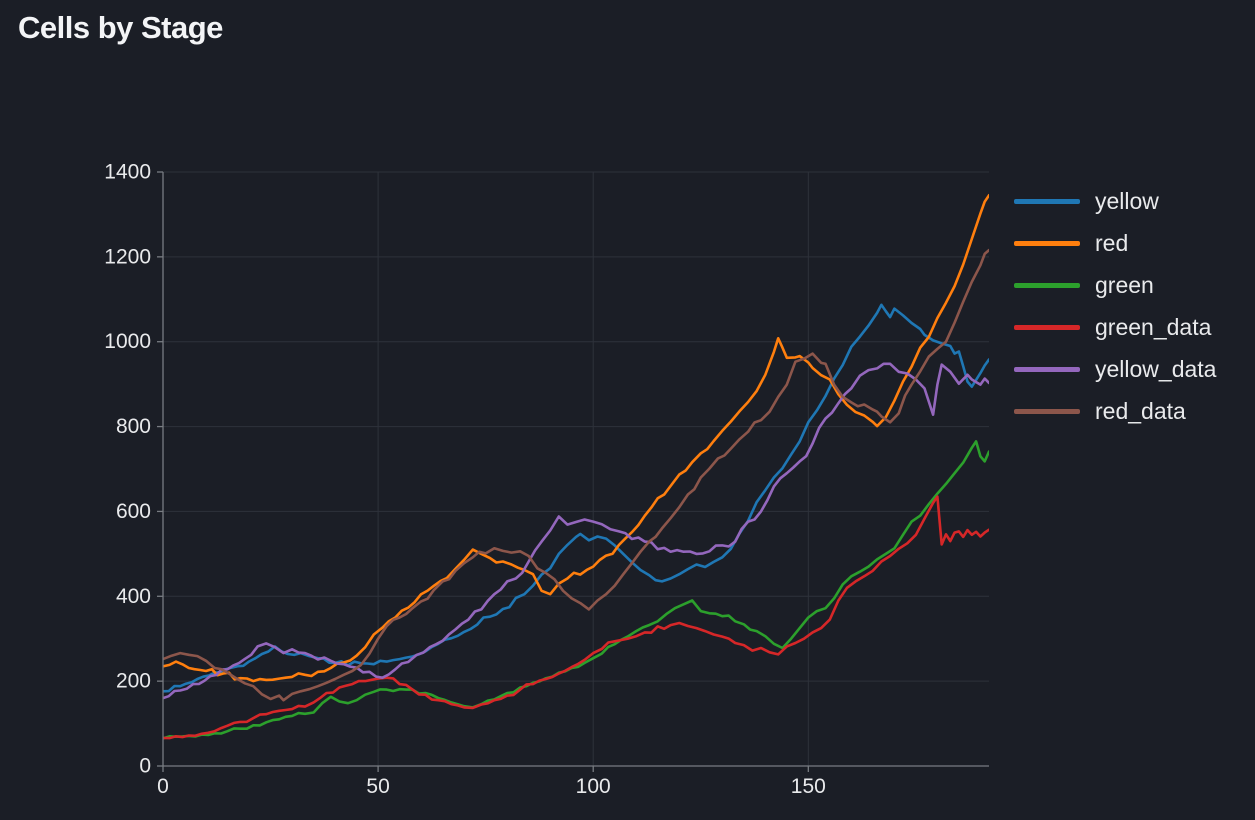 The image size is (1255, 820). What do you see at coordinates (808, 786) in the screenshot?
I see `x-tick-label: 150` at bounding box center [808, 786].